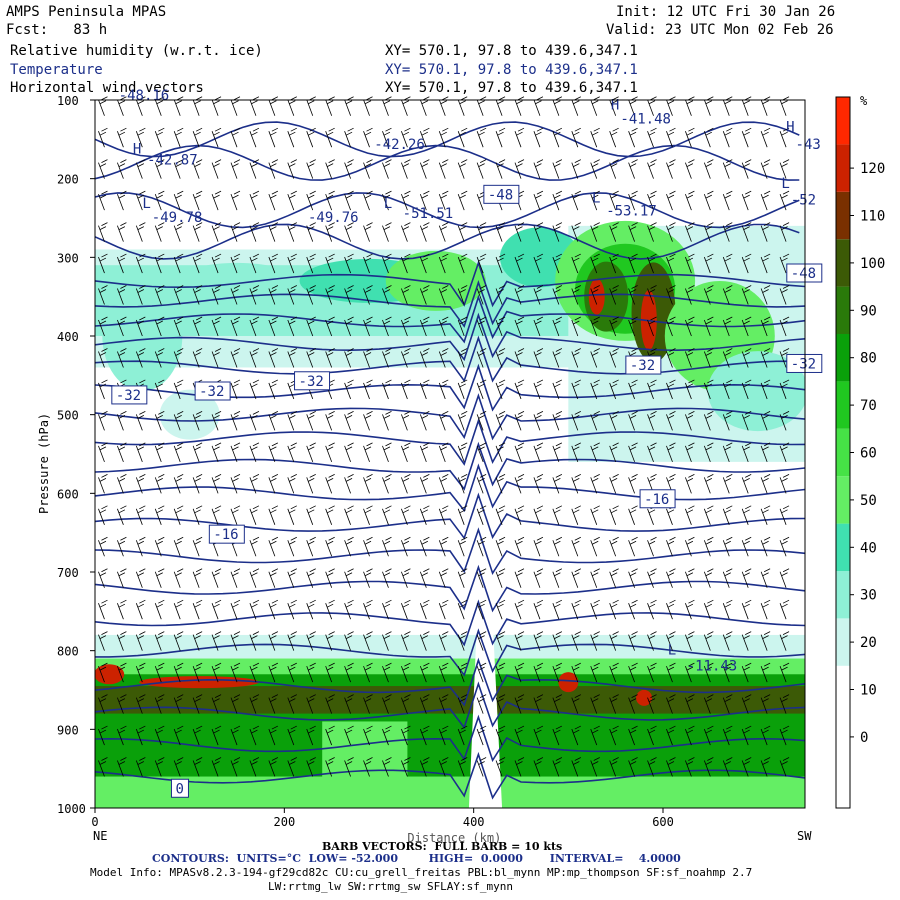 Image resolution: width=900 pixels, height=900 pixels. I want to click on contour-label: -41.48, so click(645, 120).